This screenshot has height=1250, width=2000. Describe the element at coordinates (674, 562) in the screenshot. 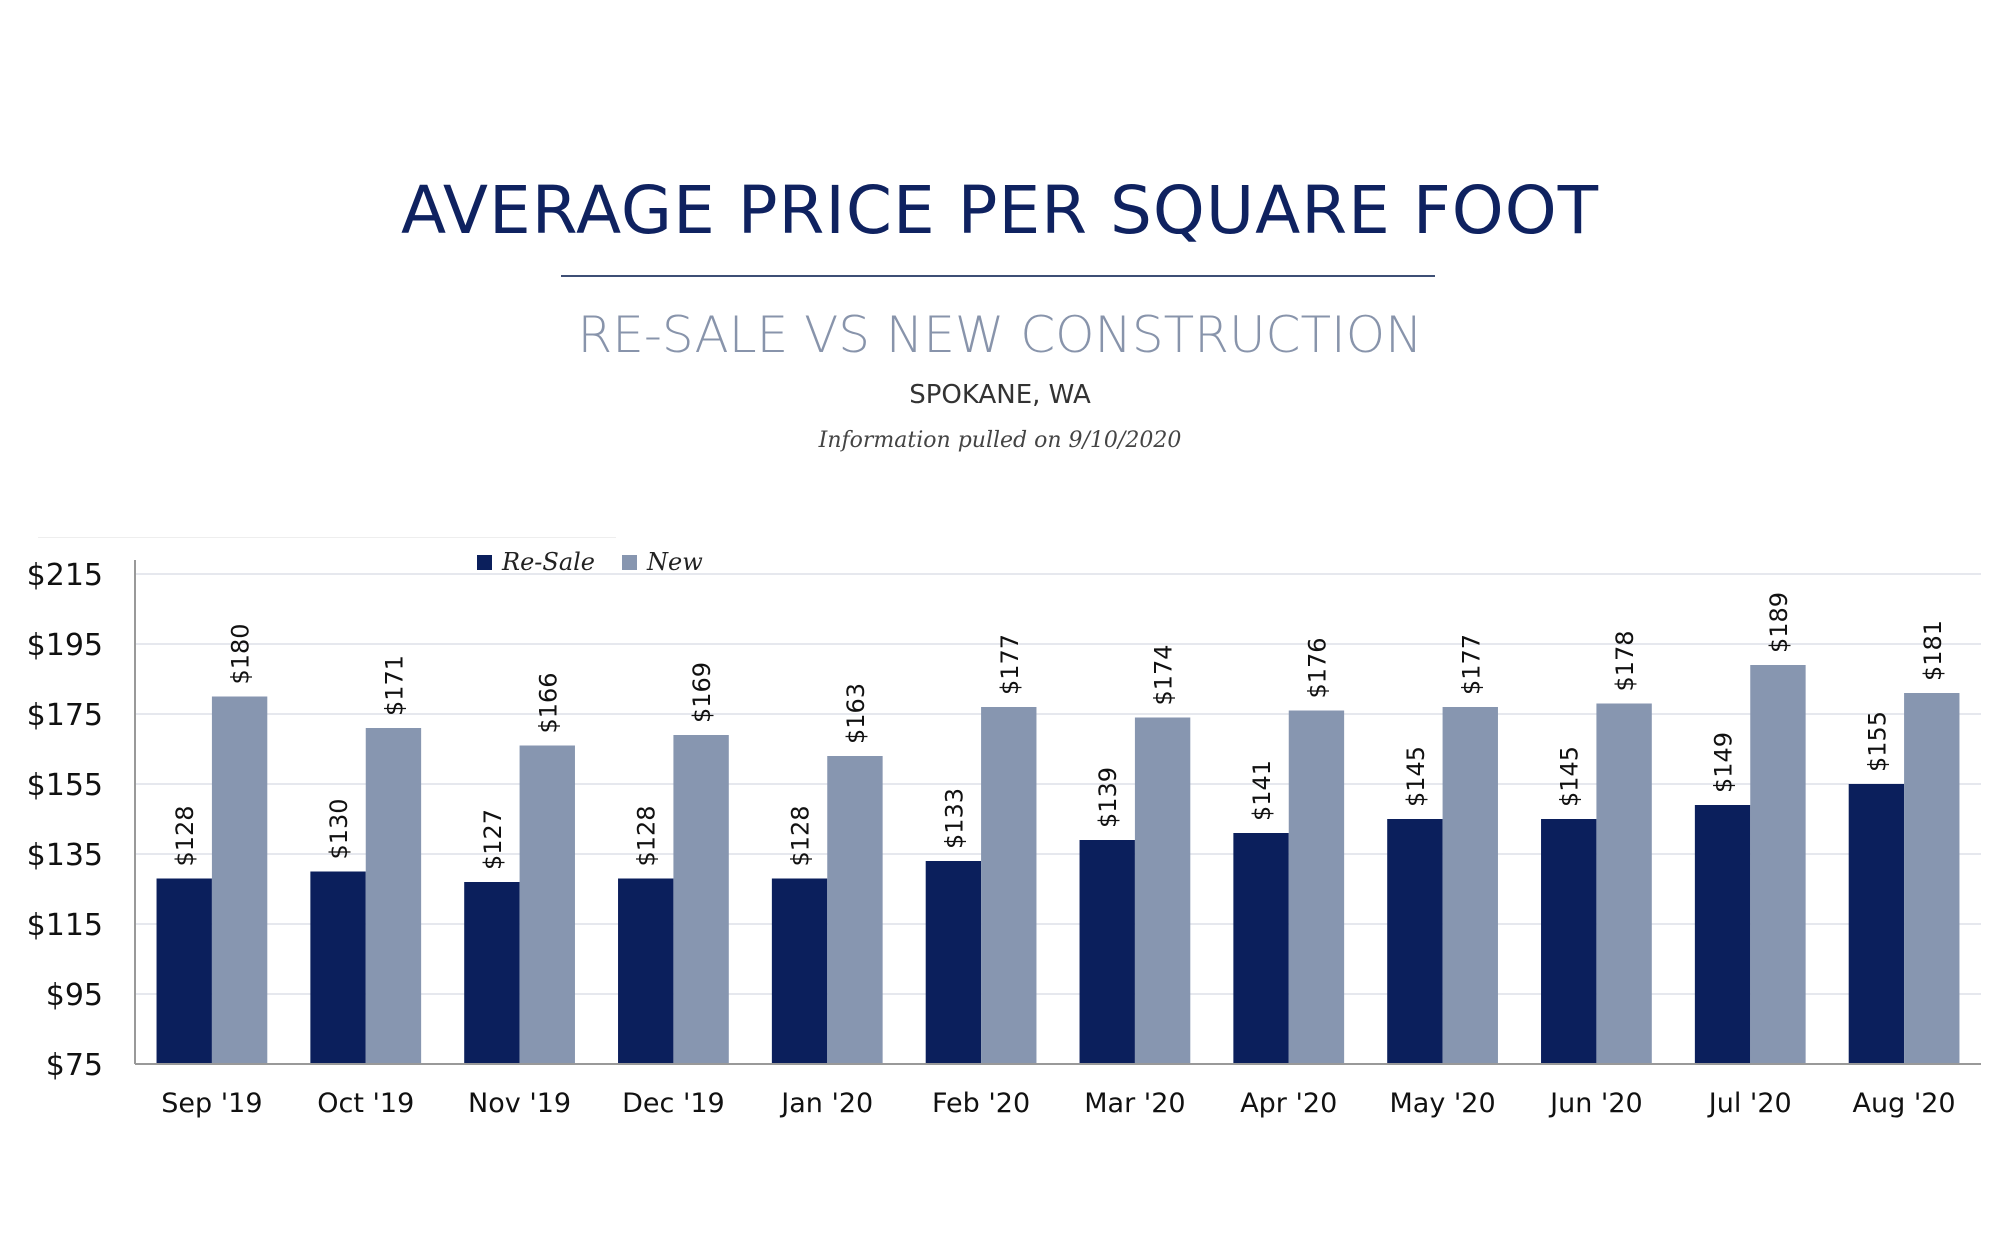

I see `legend-label: New` at that location.